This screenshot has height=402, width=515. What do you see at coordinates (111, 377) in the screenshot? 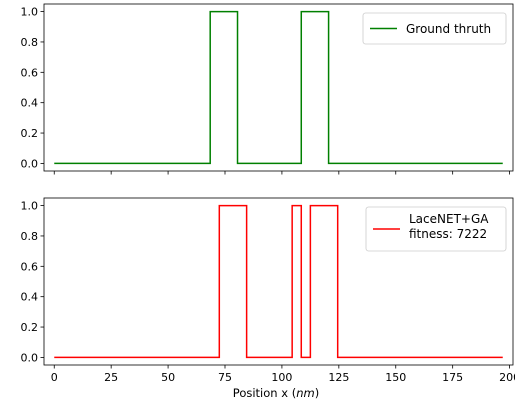
I see `x-tick-label: 25` at bounding box center [111, 377].